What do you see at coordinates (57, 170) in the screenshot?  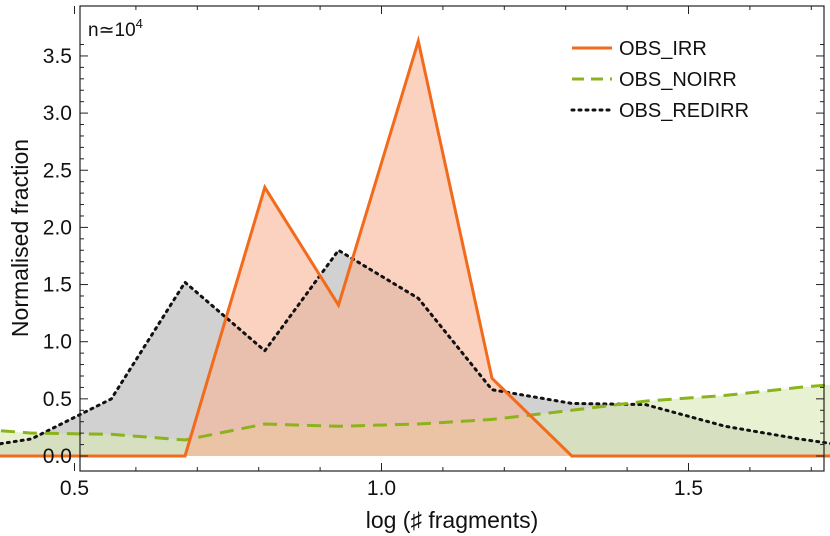 I see `y-tick-label: 2.5` at bounding box center [57, 170].